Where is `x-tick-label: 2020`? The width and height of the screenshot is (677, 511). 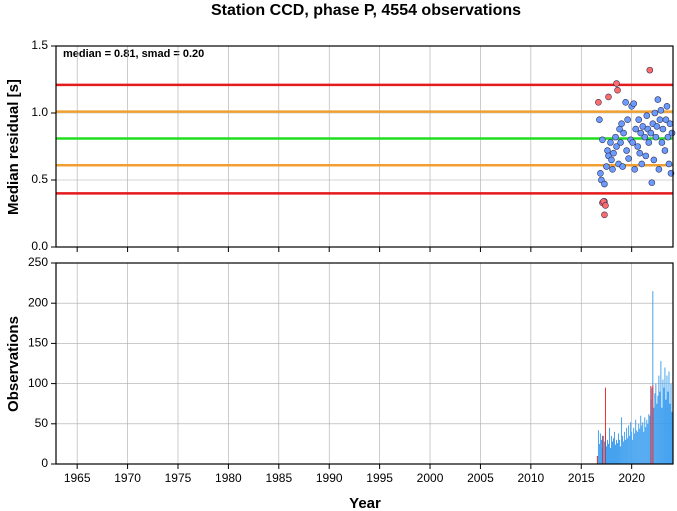 x-tick-label: 2020 is located at coordinates (631, 478).